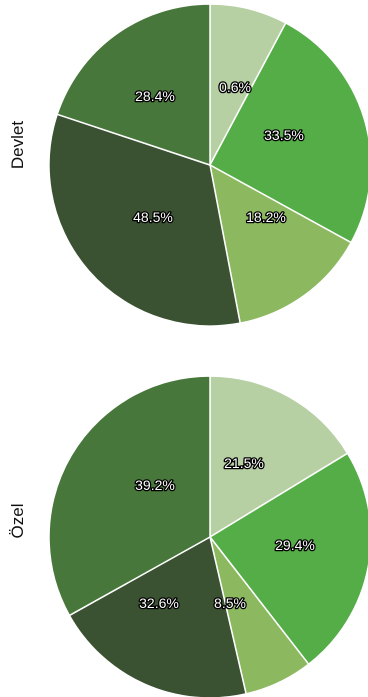 This screenshot has width=368, height=697. What do you see at coordinates (155, 485) in the screenshot?
I see `slice-label: 39.2%` at bounding box center [155, 485].